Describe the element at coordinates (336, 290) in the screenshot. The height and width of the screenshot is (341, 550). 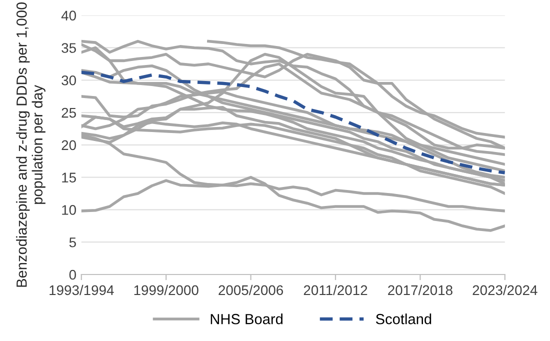
I see `x-tick-label: 2011/2012` at that location.